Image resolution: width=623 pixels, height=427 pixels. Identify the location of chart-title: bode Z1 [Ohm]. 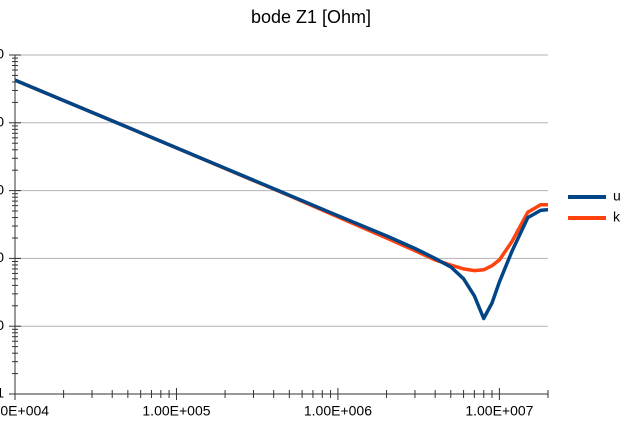
(311, 17).